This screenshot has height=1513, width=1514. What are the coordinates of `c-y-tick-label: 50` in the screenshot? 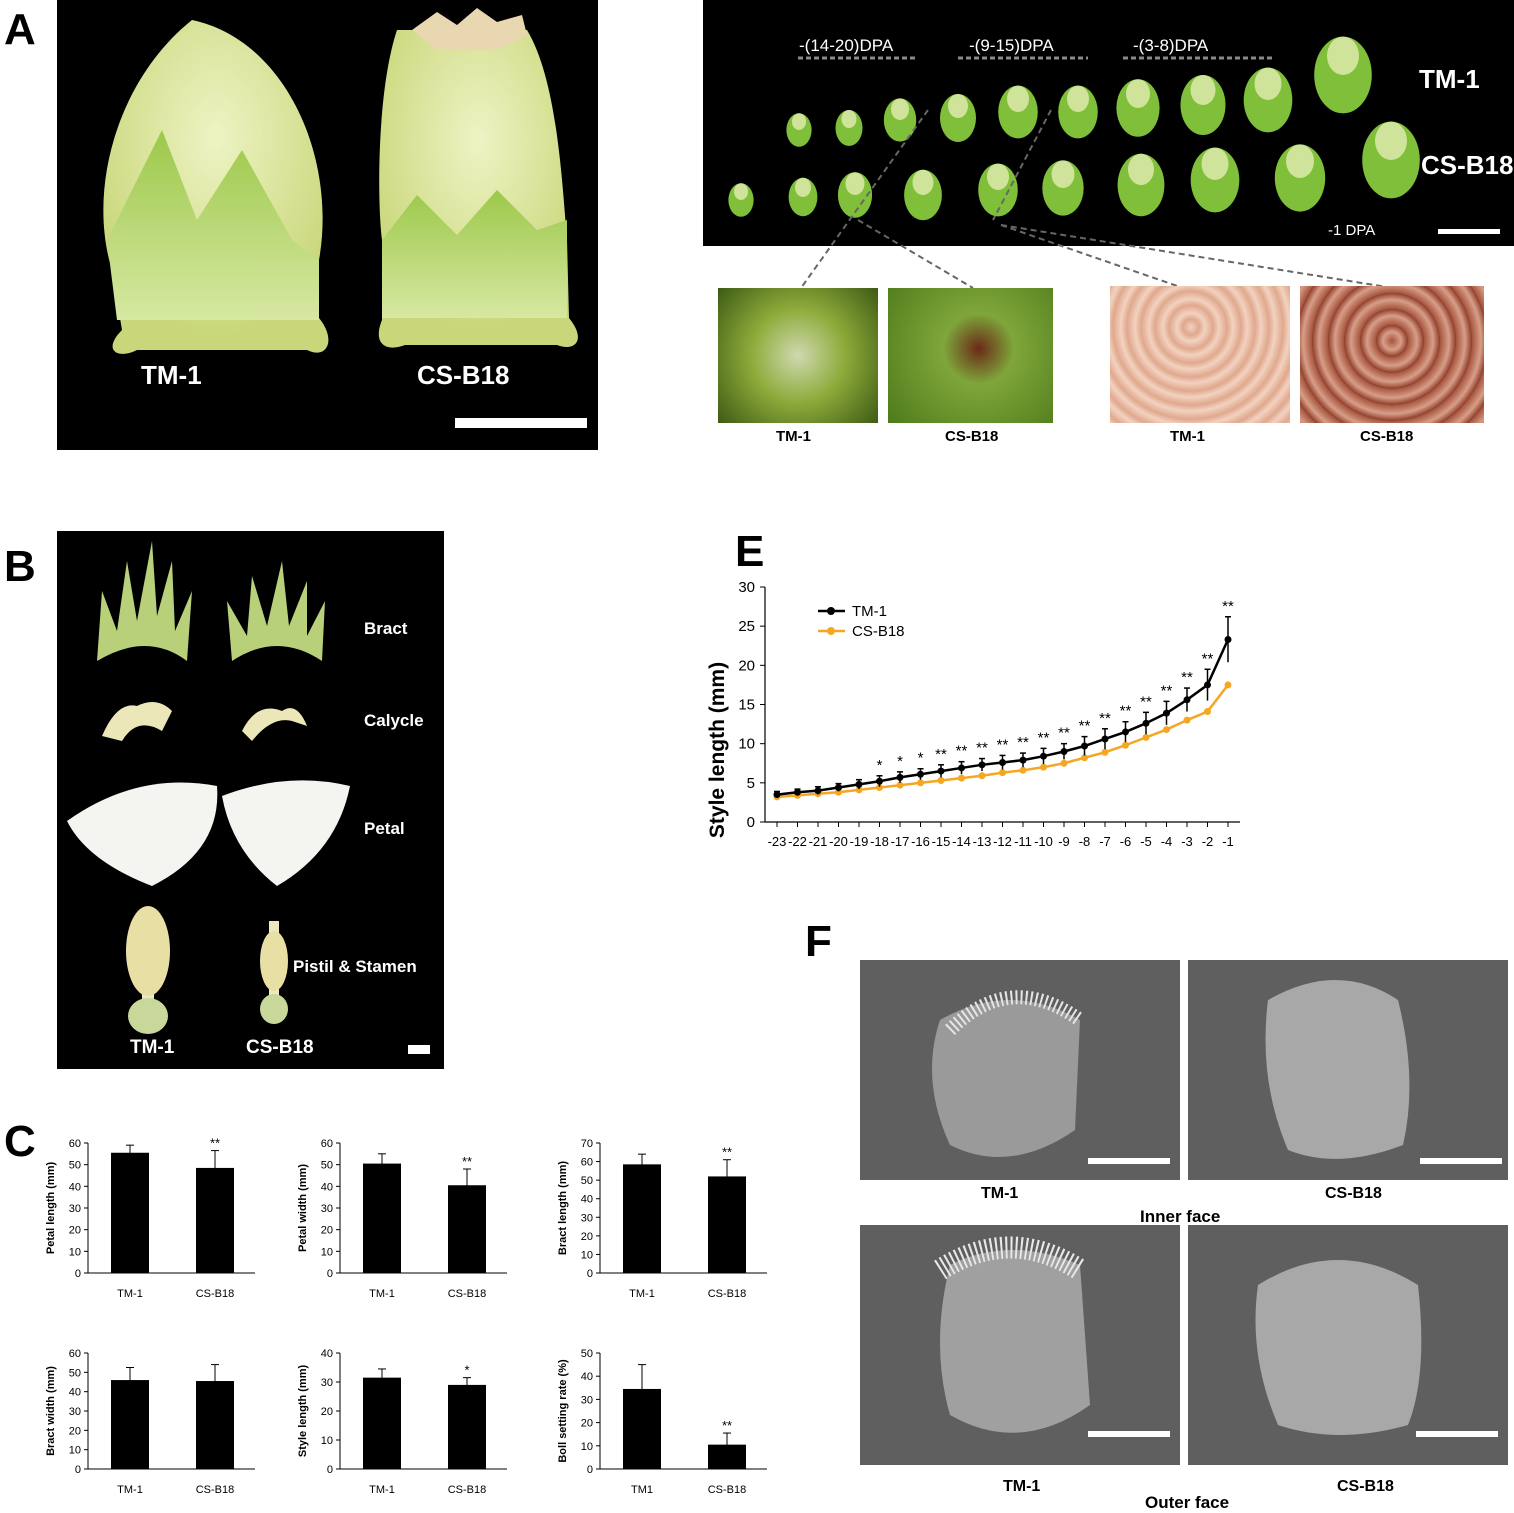 It's located at (587, 1181).